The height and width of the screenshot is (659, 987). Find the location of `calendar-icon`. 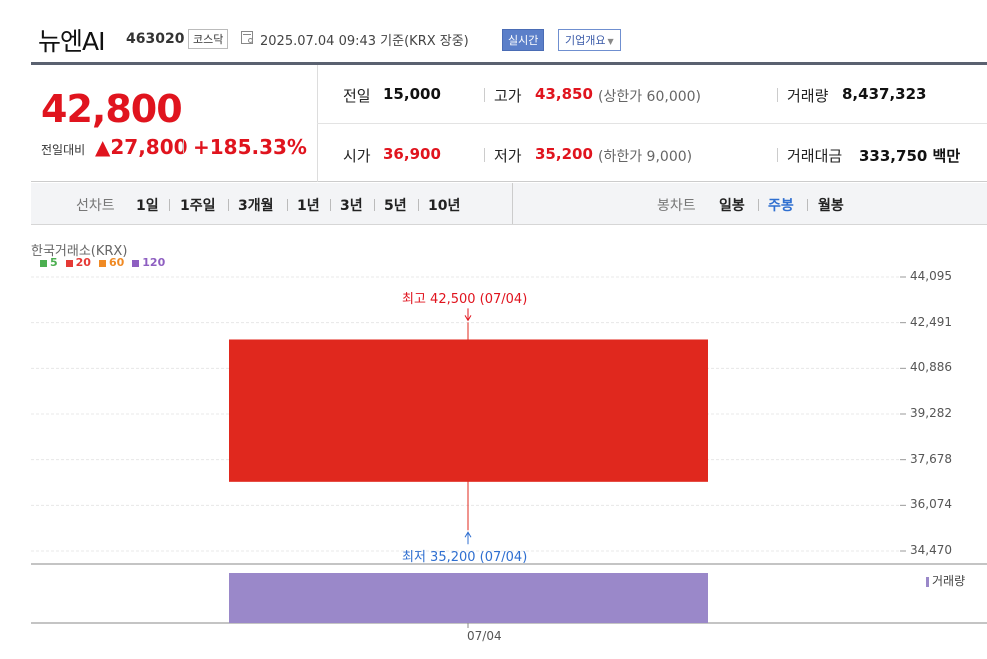

calendar-icon is located at coordinates (247, 37).